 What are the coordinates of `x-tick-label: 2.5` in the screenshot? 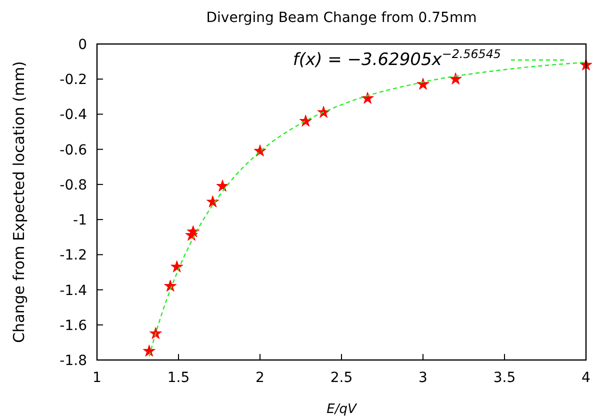 It's located at (341, 378).